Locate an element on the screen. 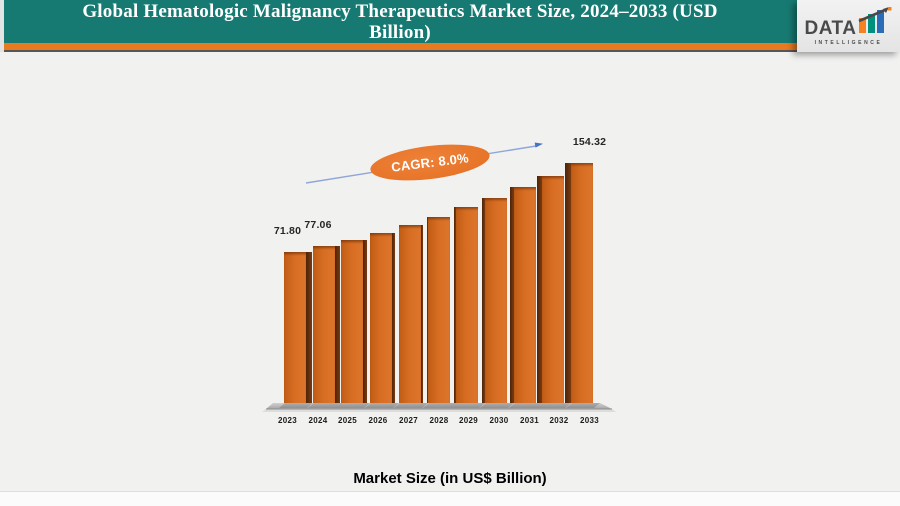 The height and width of the screenshot is (506, 900). bar-2026 is located at coordinates (382, 318).